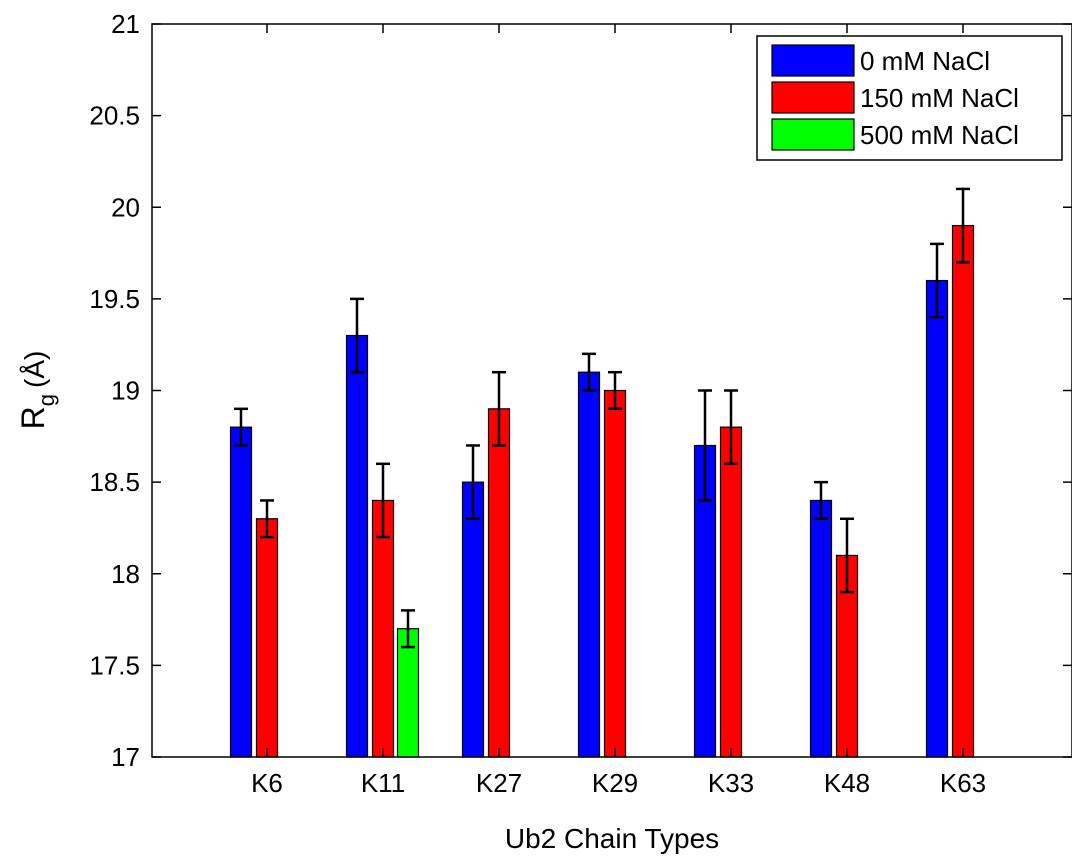  I want to click on x-tick-label: K29, so click(615, 783).